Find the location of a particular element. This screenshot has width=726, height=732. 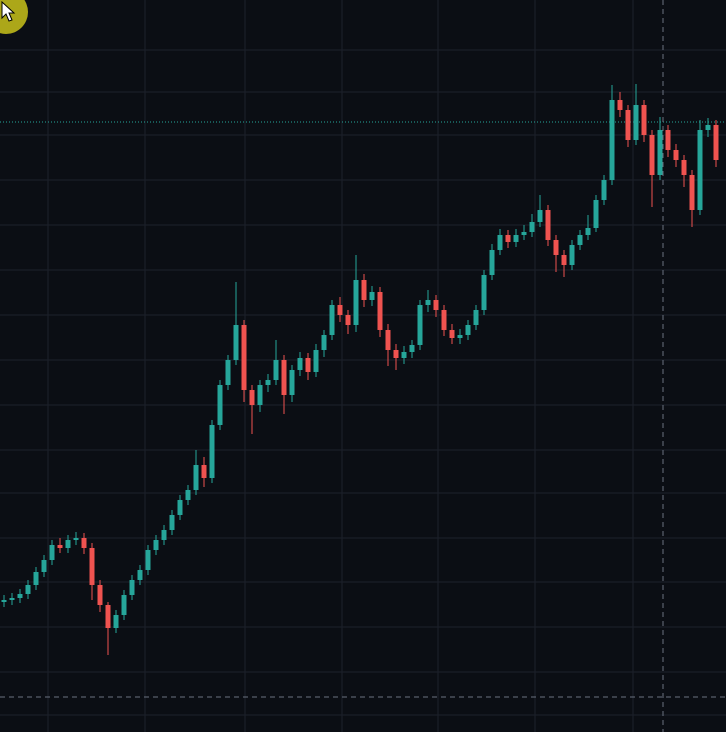

cursor is located at coordinates (14, 17).